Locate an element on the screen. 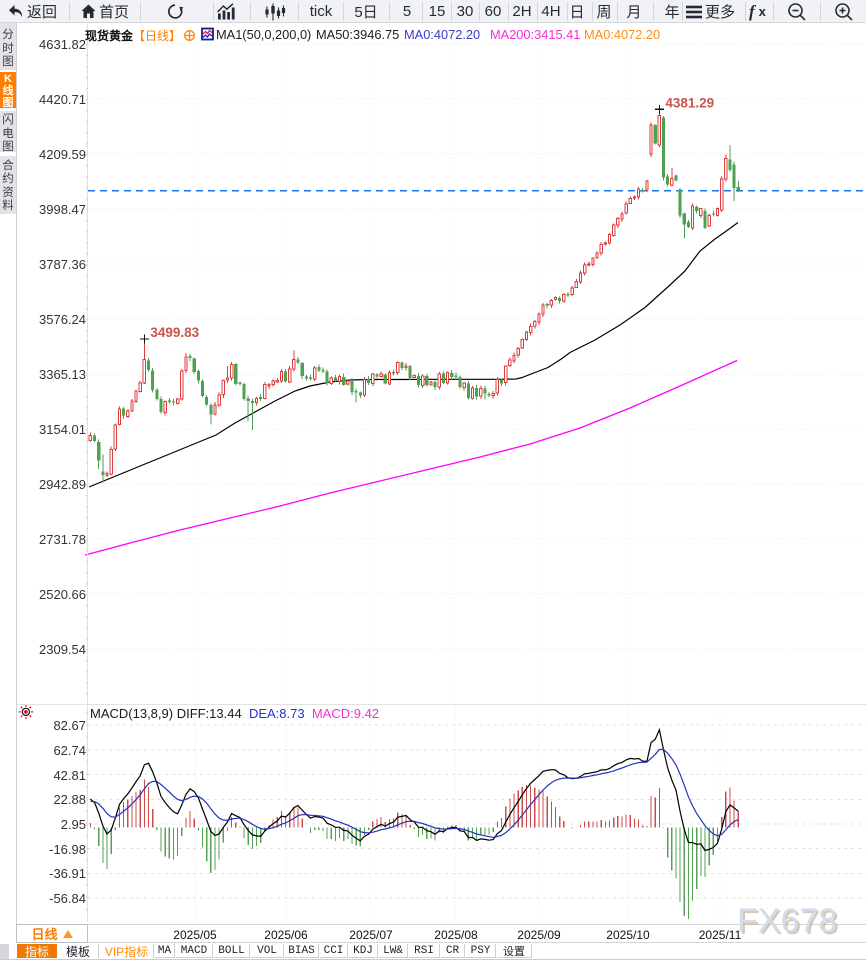  svg-text: 3499.83 is located at coordinates (174, 332).